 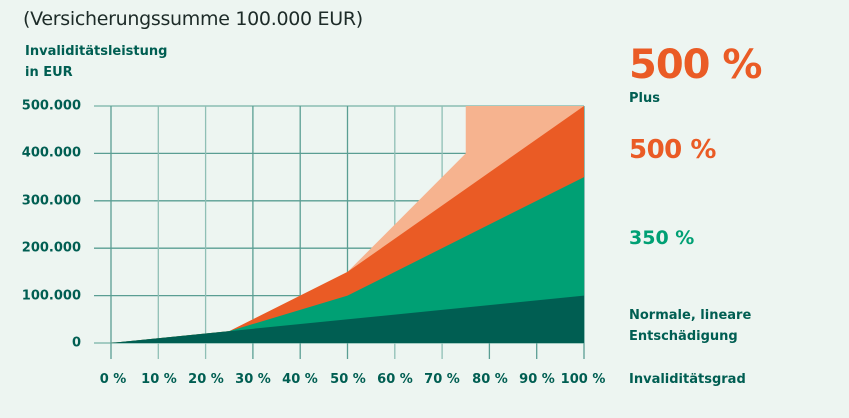 I want to click on legend-350-value: 350 %, so click(x=662, y=238).